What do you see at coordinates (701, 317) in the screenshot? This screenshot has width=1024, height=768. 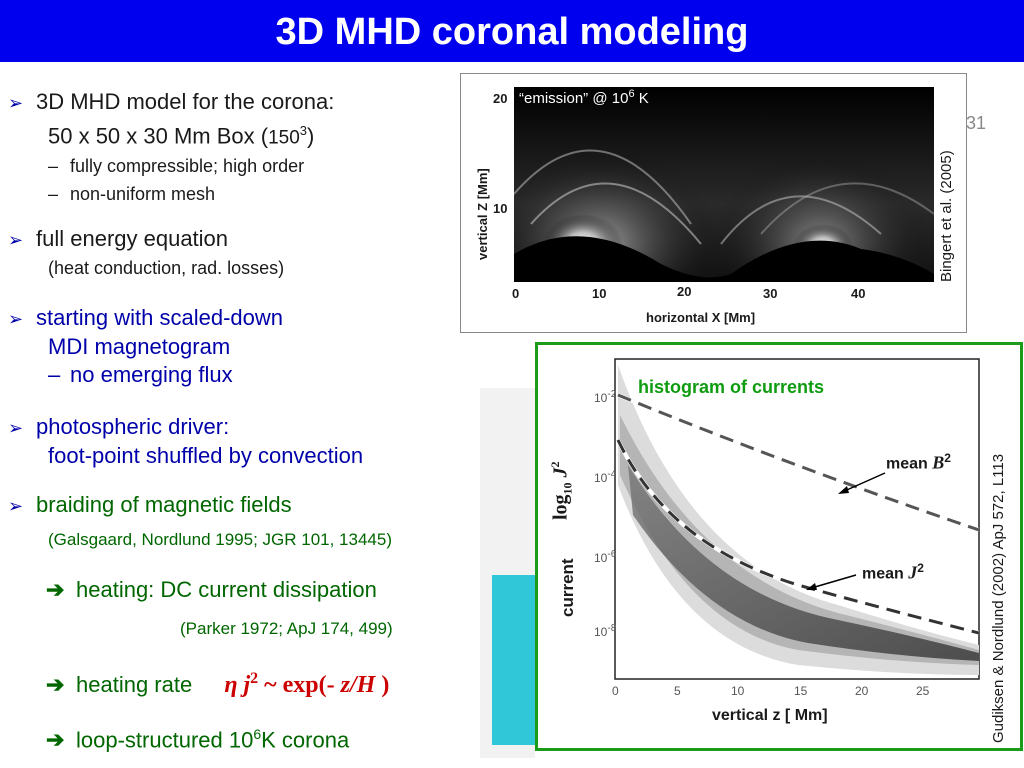 I see `x-axis-label: horizontal X [Mm]` at bounding box center [701, 317].